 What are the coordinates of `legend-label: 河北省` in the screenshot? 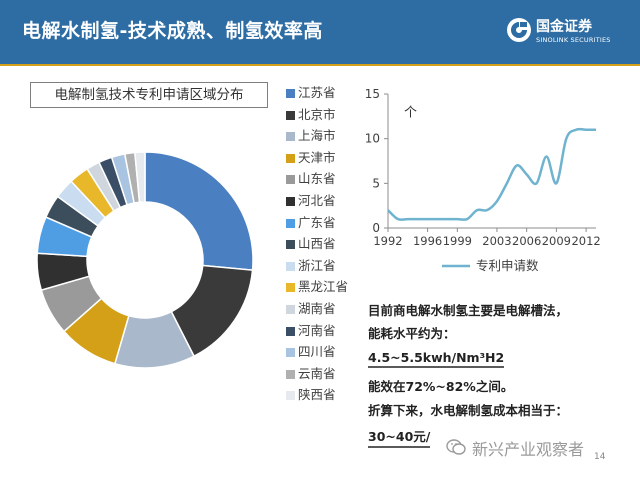 It's located at (317, 200).